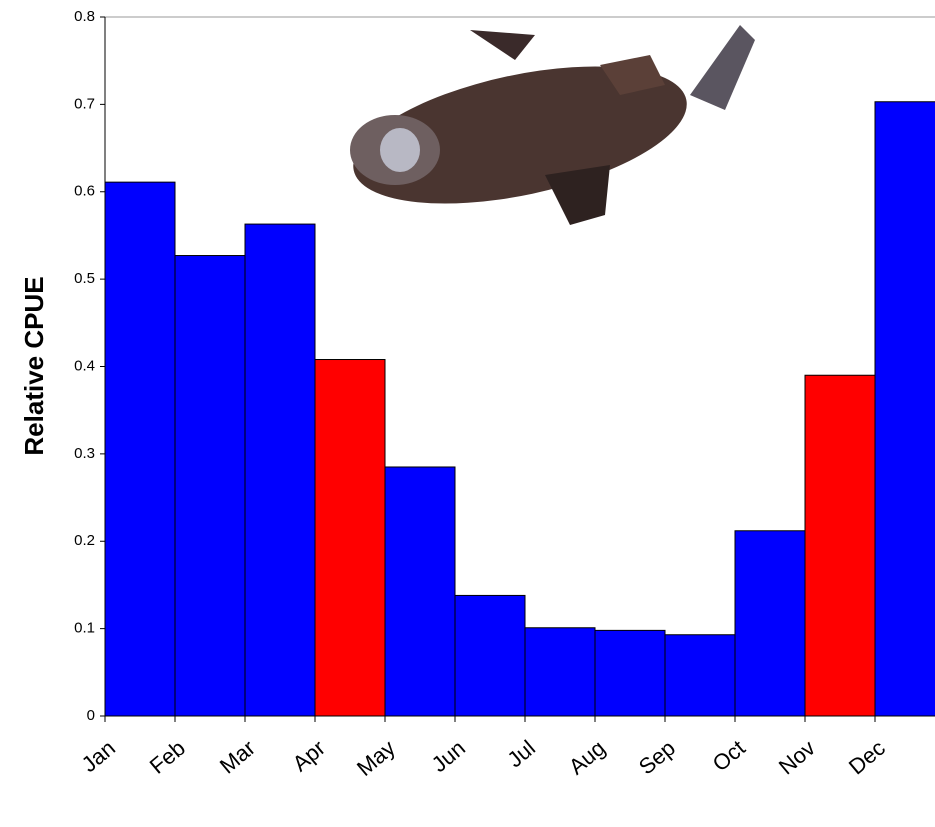 This screenshot has width=935, height=827. Describe the element at coordinates (167, 757) in the screenshot. I see `x-tick-label: Feb` at that location.